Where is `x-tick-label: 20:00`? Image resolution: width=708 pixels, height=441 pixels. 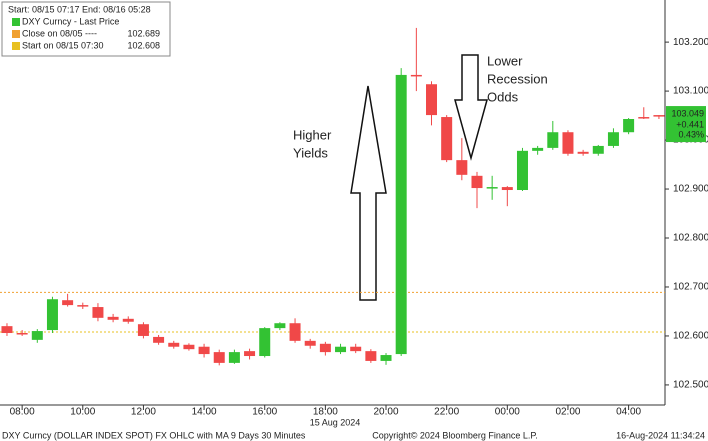 x-tick-label: 20:00 is located at coordinates (386, 412).